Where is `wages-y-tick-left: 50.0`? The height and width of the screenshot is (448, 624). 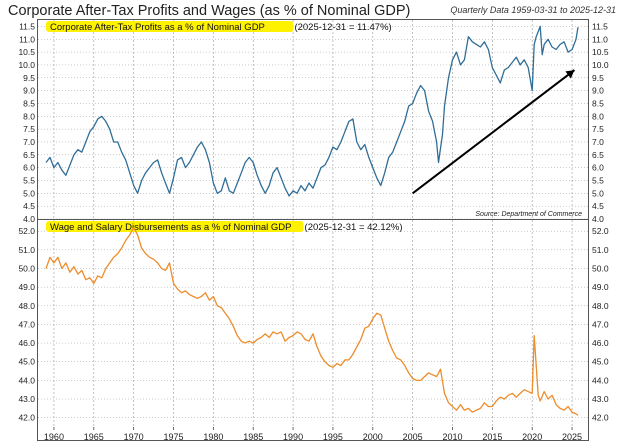
wages-y-tick-left: 50.0 is located at coordinates (26, 268).